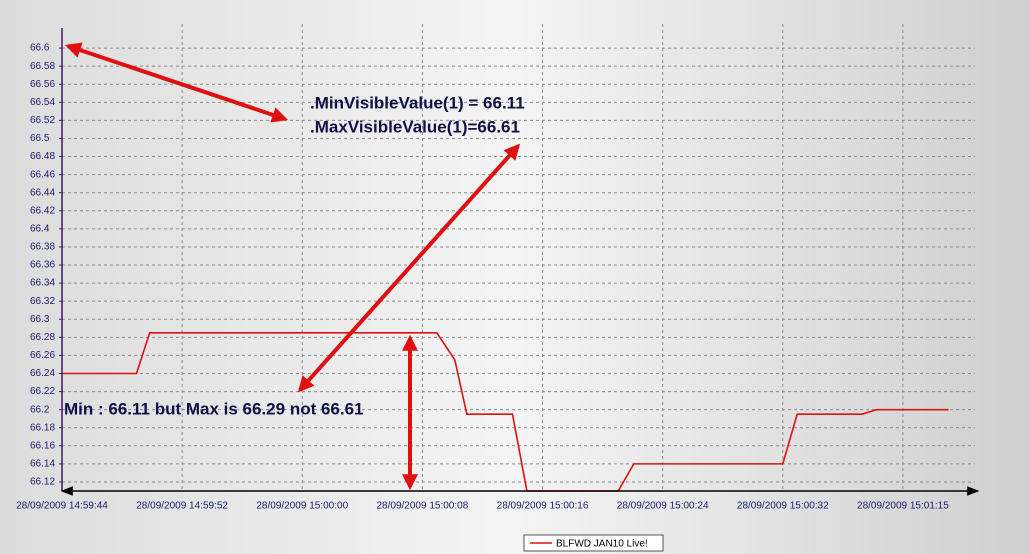 This screenshot has height=554, width=1030. What do you see at coordinates (40, 138) in the screenshot?
I see `y-tick-label: 66.5` at bounding box center [40, 138].